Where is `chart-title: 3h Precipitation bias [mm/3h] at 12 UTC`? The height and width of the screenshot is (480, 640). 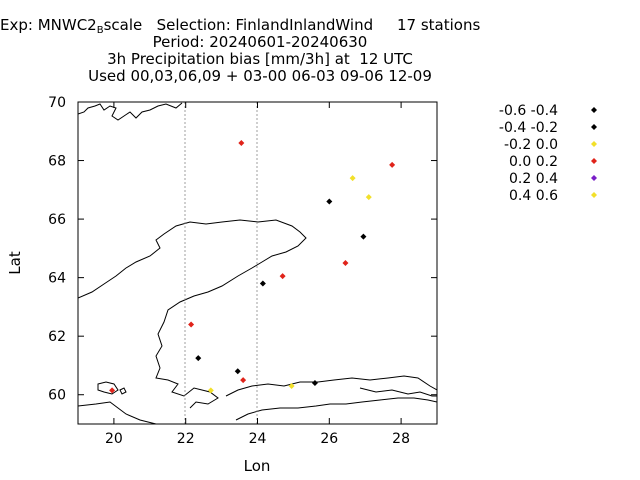 chart-title: 3h Precipitation bias [mm/3h] at 12 UTC is located at coordinates (260, 59).